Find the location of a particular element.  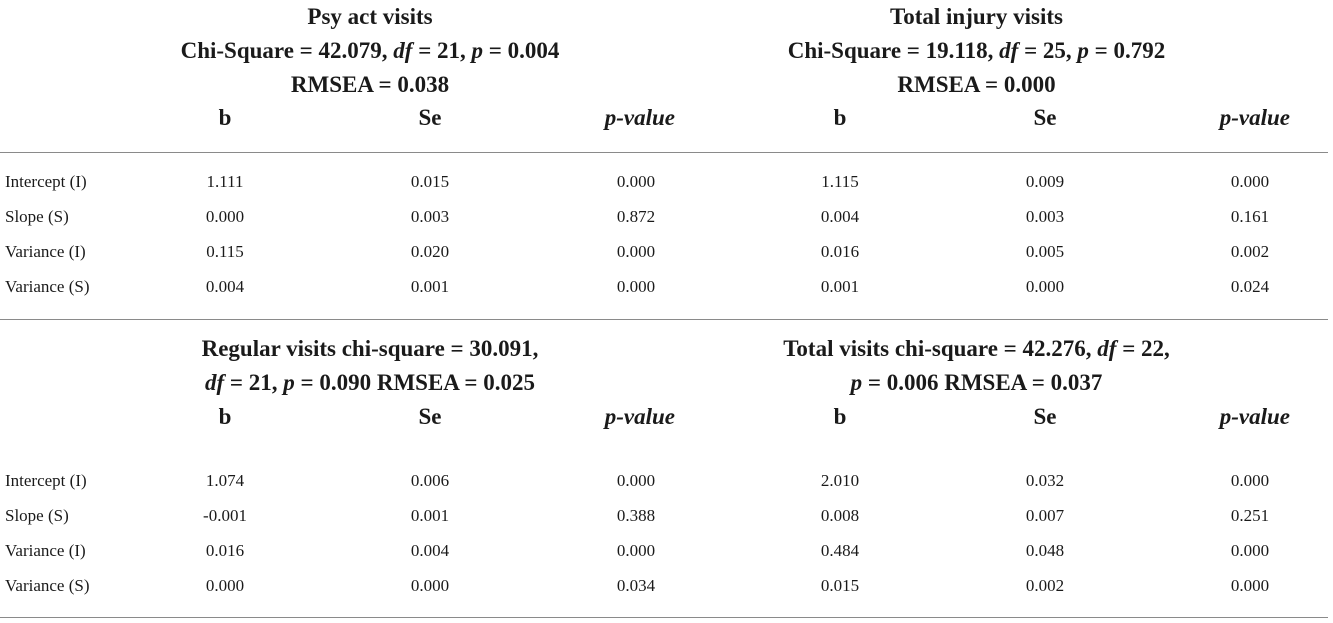

psy-stats: Chi-Square = 42.079, df = 21, p = 0.004 is located at coordinates (370, 50).